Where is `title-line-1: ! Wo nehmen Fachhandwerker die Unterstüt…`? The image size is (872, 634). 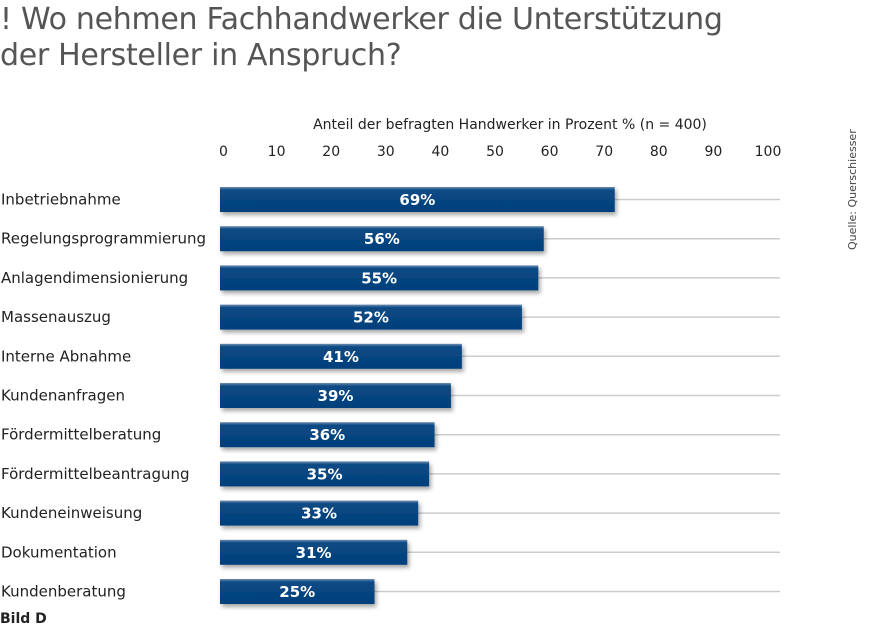
title-line-1: ! Wo nehmen Fachhandwerker die Unterstüt… is located at coordinates (361, 19).